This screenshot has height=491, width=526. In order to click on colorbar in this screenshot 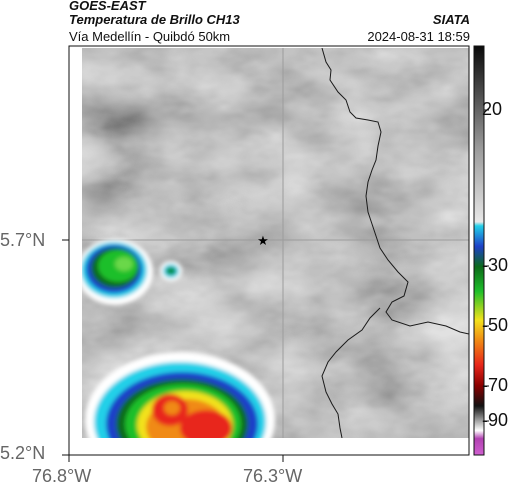, I will do `click(479, 250)`.